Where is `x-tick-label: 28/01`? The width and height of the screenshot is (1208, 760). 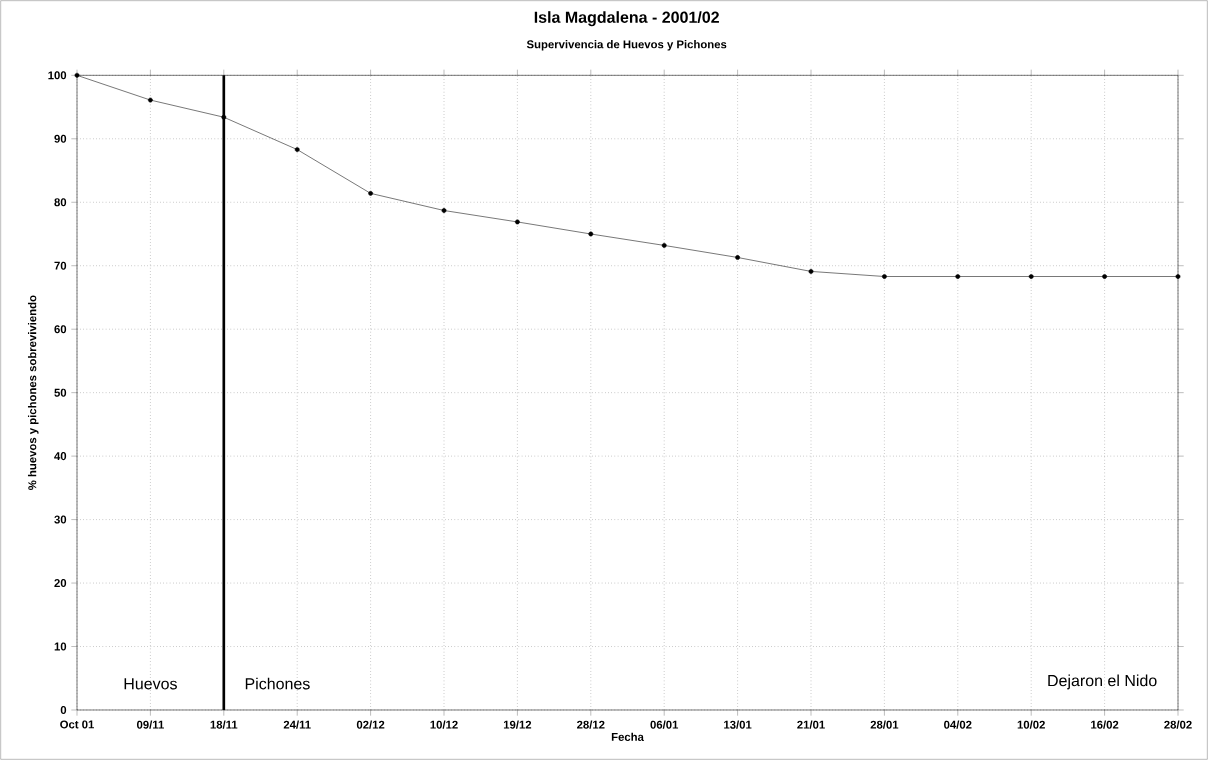 x-tick-label: 28/01 is located at coordinates (884, 724).